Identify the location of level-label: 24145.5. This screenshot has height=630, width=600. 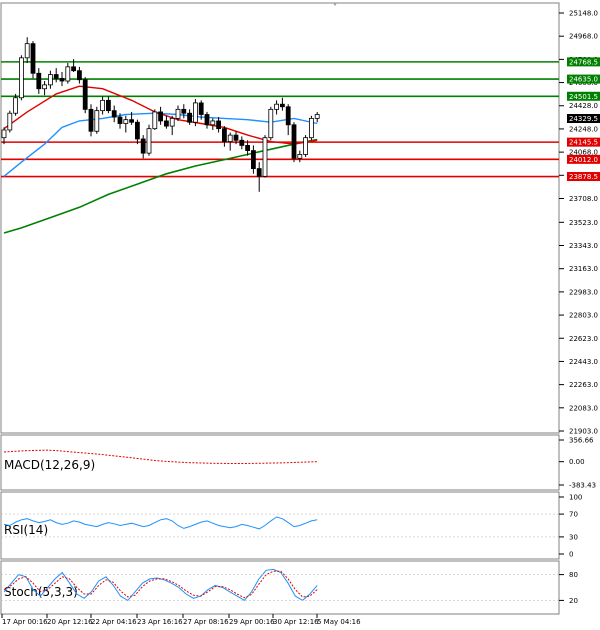
(583, 143).